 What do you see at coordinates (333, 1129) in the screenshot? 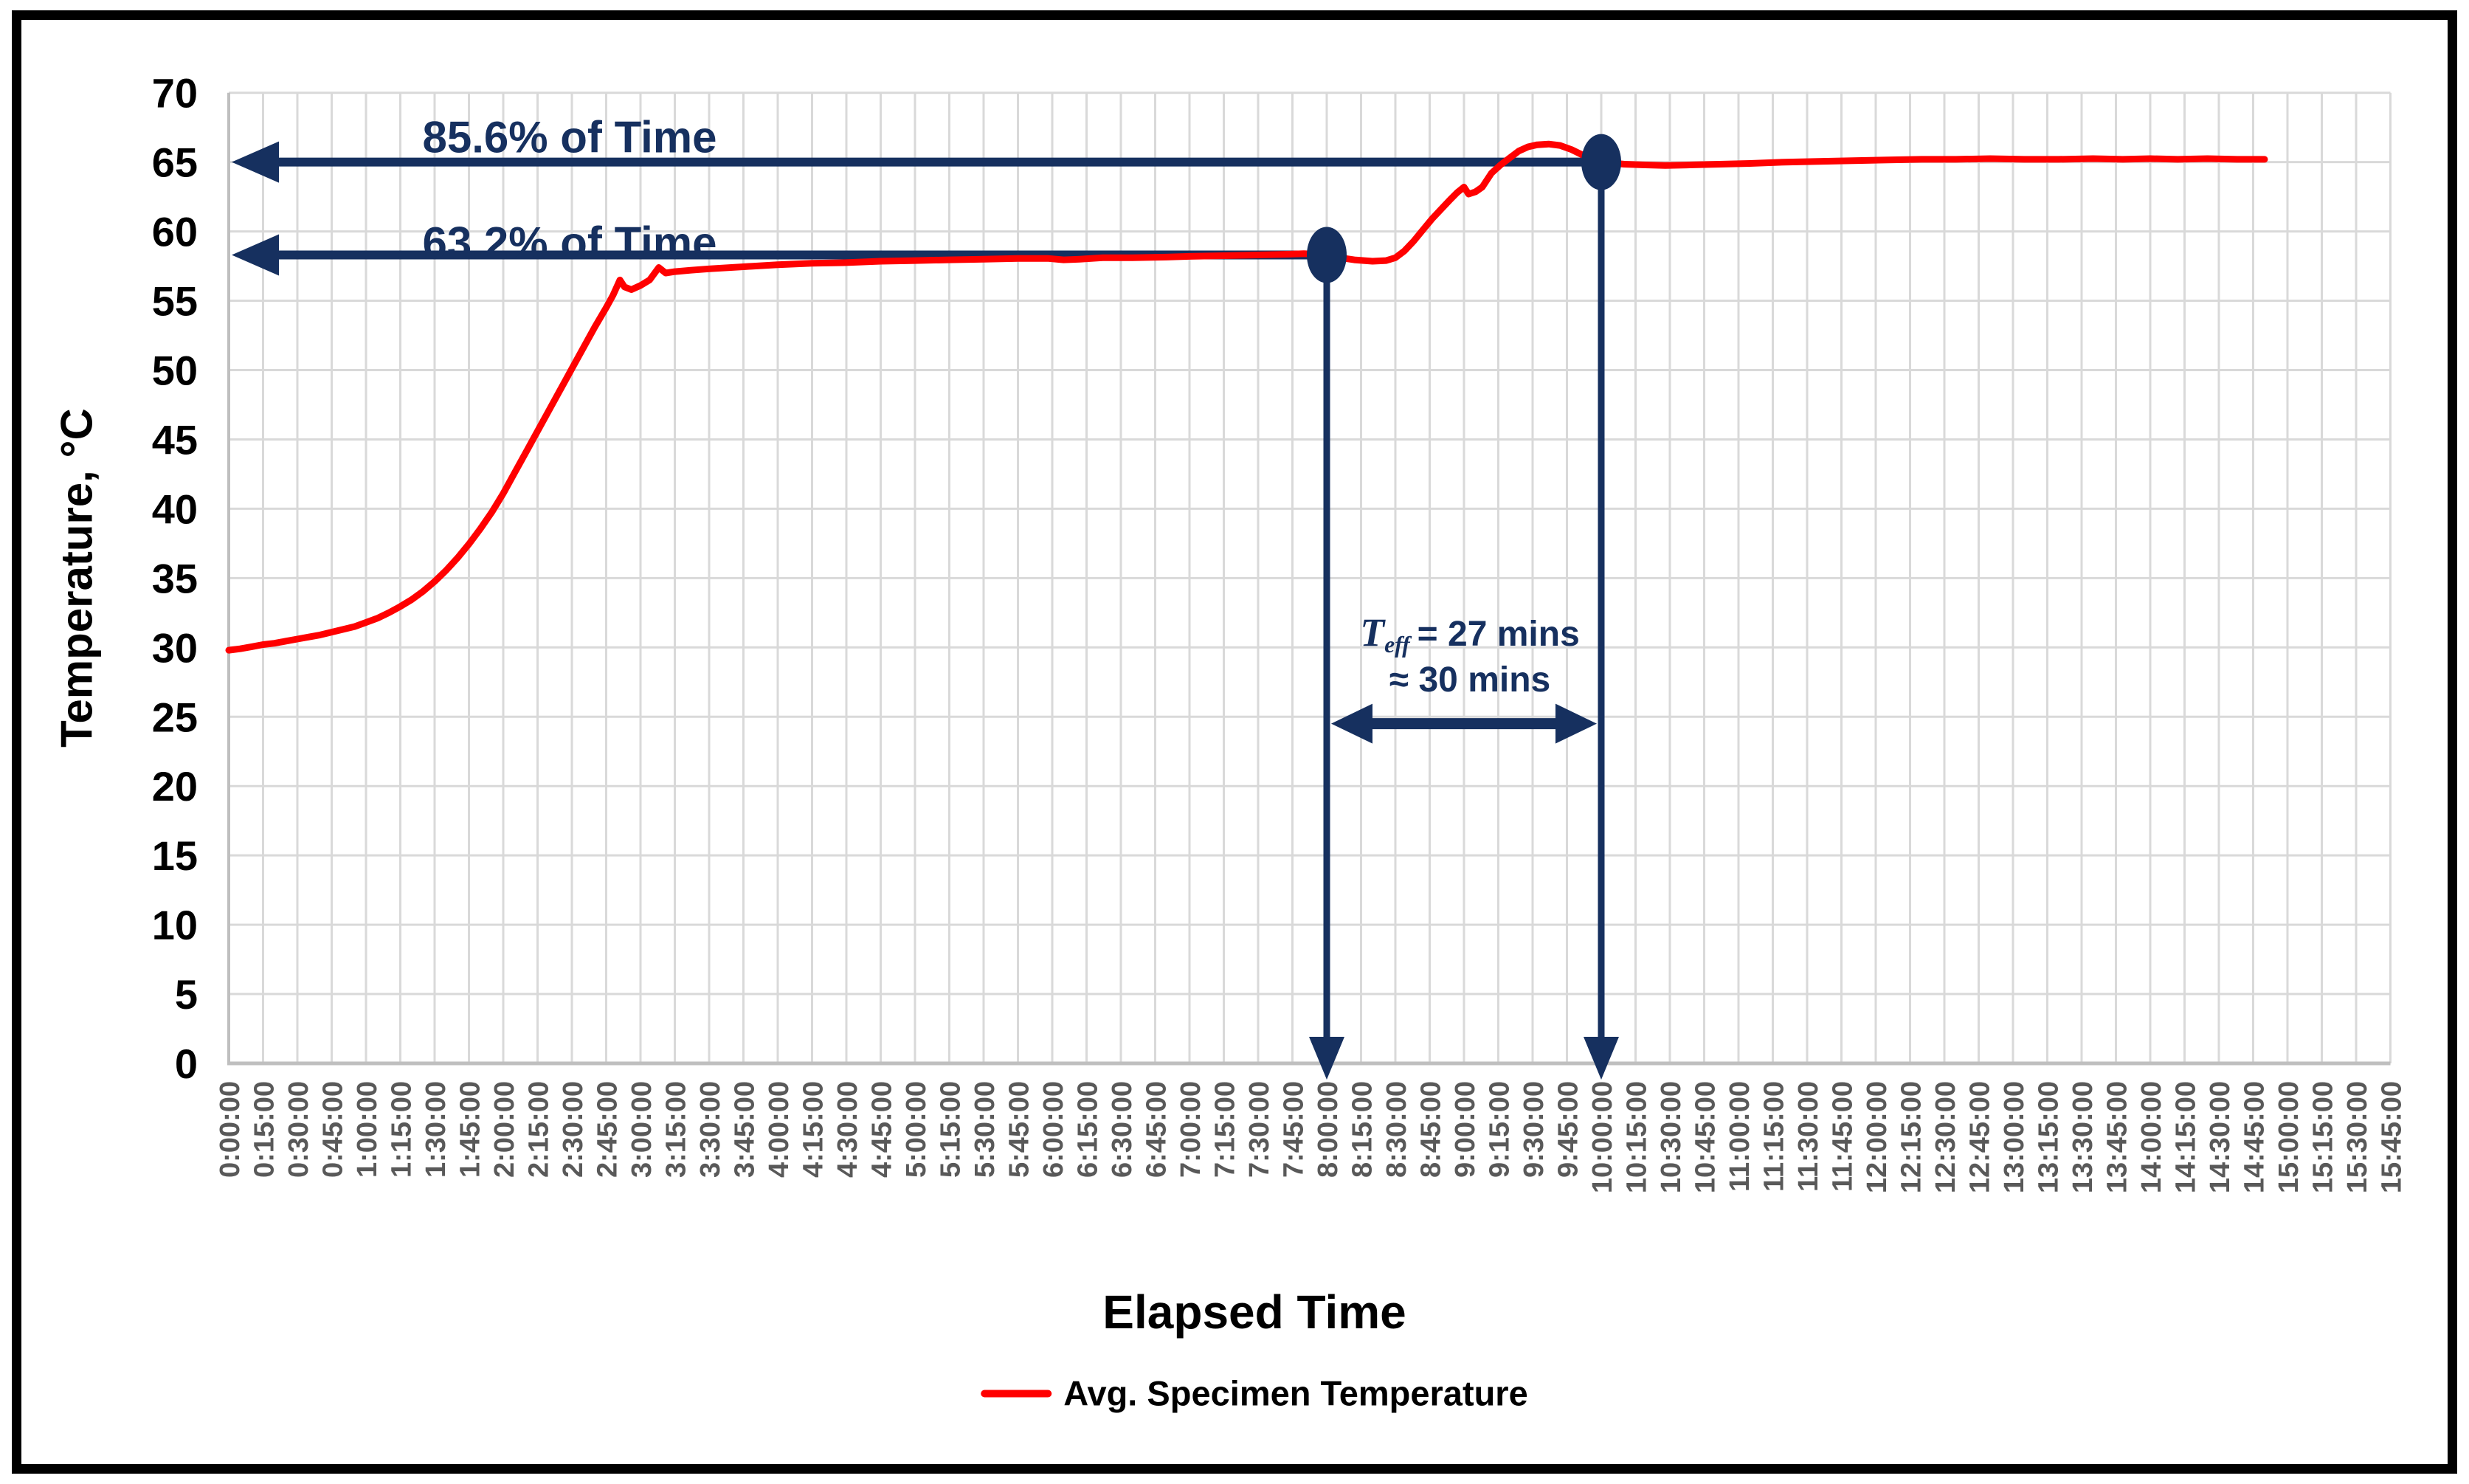
I see `x-tick-label: 0:45:00` at bounding box center [333, 1129].